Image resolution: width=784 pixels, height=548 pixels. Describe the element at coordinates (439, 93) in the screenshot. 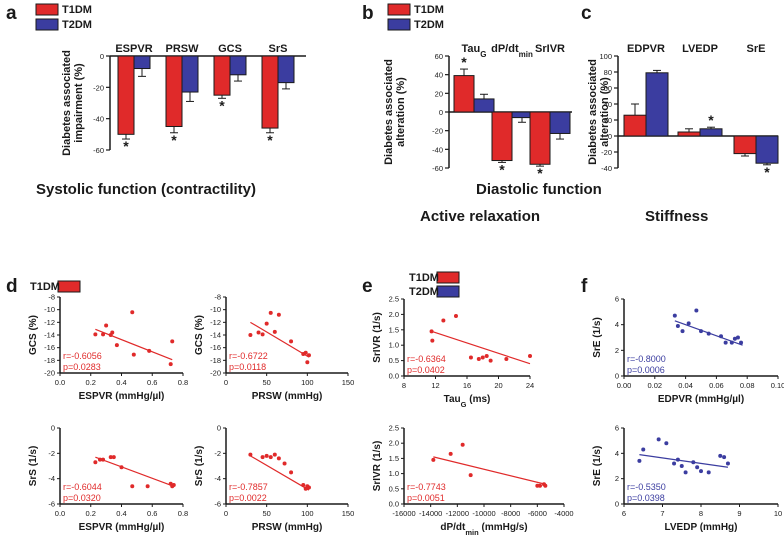

I see `y-tick-label: 20` at that location.